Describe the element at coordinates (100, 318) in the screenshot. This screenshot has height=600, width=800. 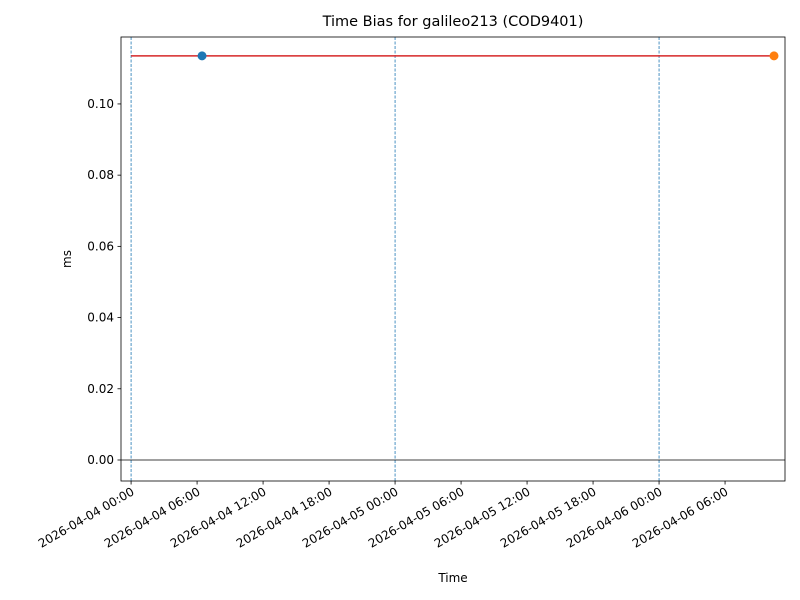
I see `y-tick-label: 0.04` at that location.